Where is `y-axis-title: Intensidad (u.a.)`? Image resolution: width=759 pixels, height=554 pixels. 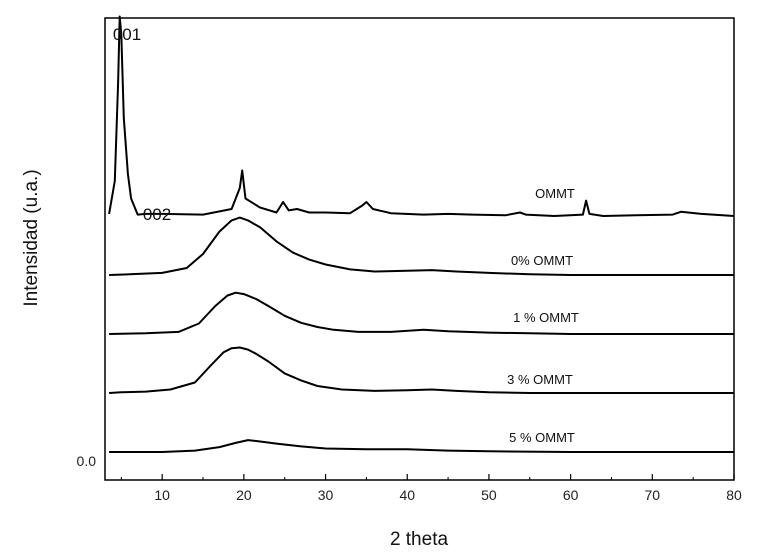
y-axis-title: Intensidad (u.a.) is located at coordinates (31, 237).